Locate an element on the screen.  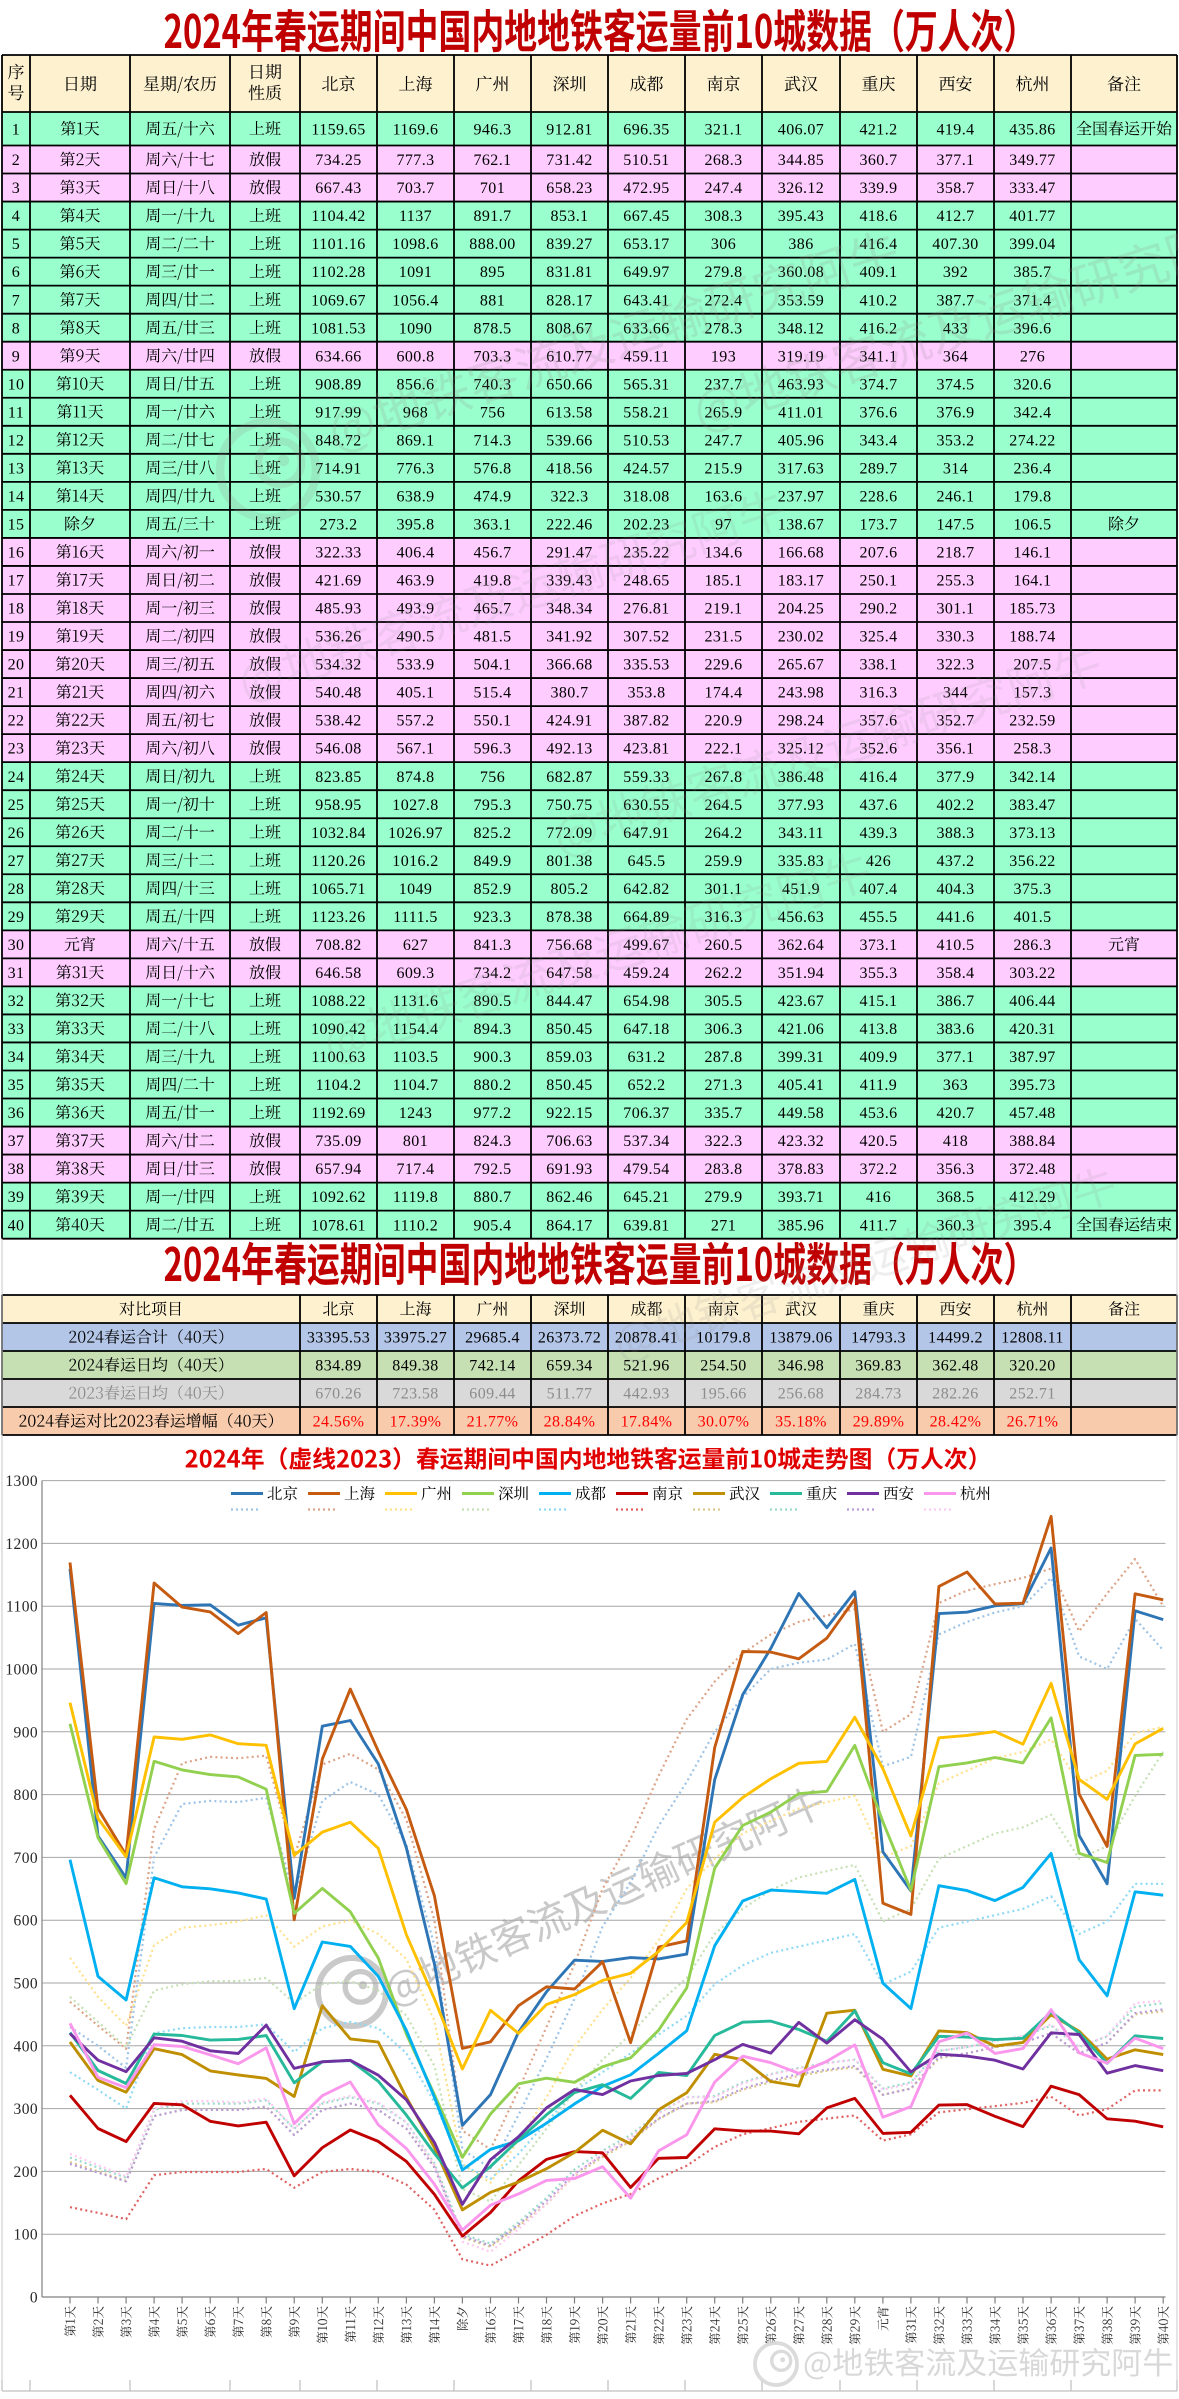
svg-text: 346.98 is located at coordinates (801, 1366).